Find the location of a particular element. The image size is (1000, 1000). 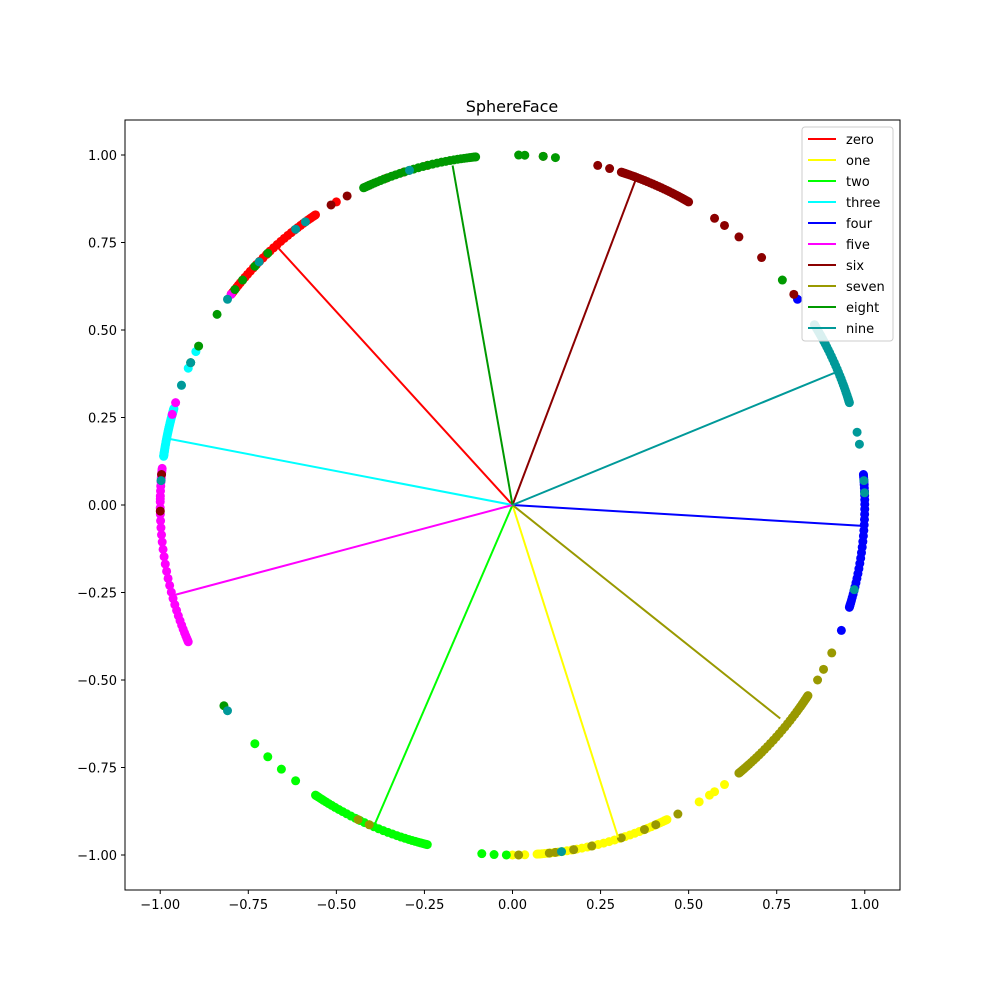

center-ray-eight is located at coordinates (482, 335).